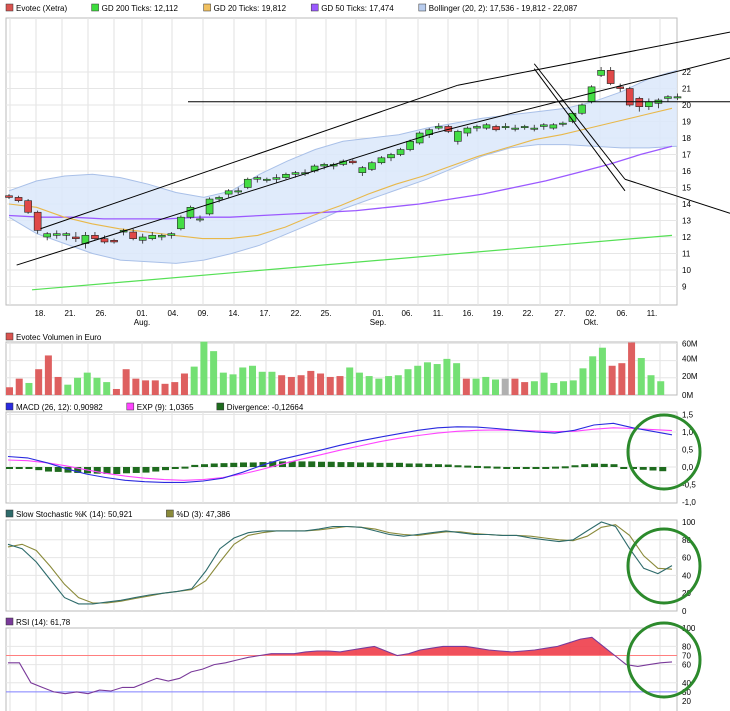 This screenshot has width=730, height=711. What do you see at coordinates (686, 701) in the screenshot?
I see `rsi-y-tick-6: 20` at bounding box center [686, 701].